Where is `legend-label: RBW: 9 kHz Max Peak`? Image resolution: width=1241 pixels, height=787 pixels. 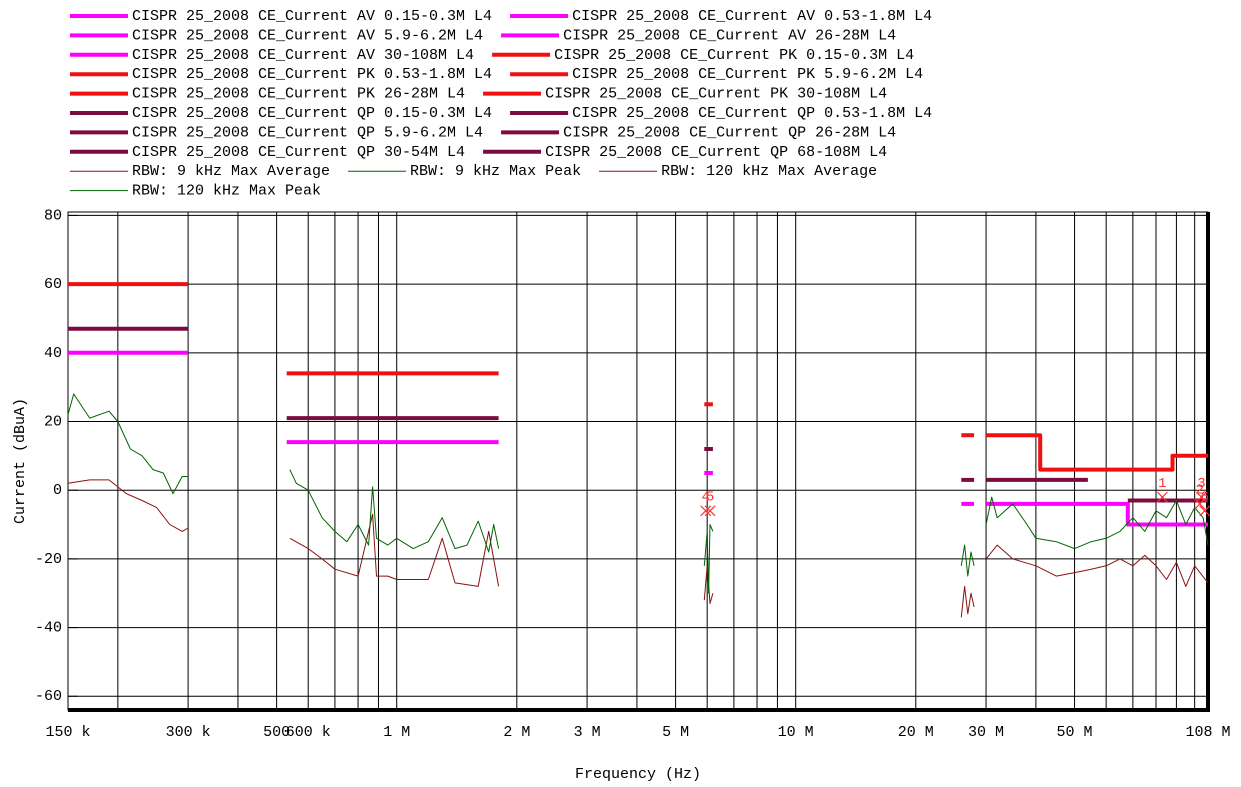 legend-label: RBW: 9 kHz Max Peak is located at coordinates (495, 171).